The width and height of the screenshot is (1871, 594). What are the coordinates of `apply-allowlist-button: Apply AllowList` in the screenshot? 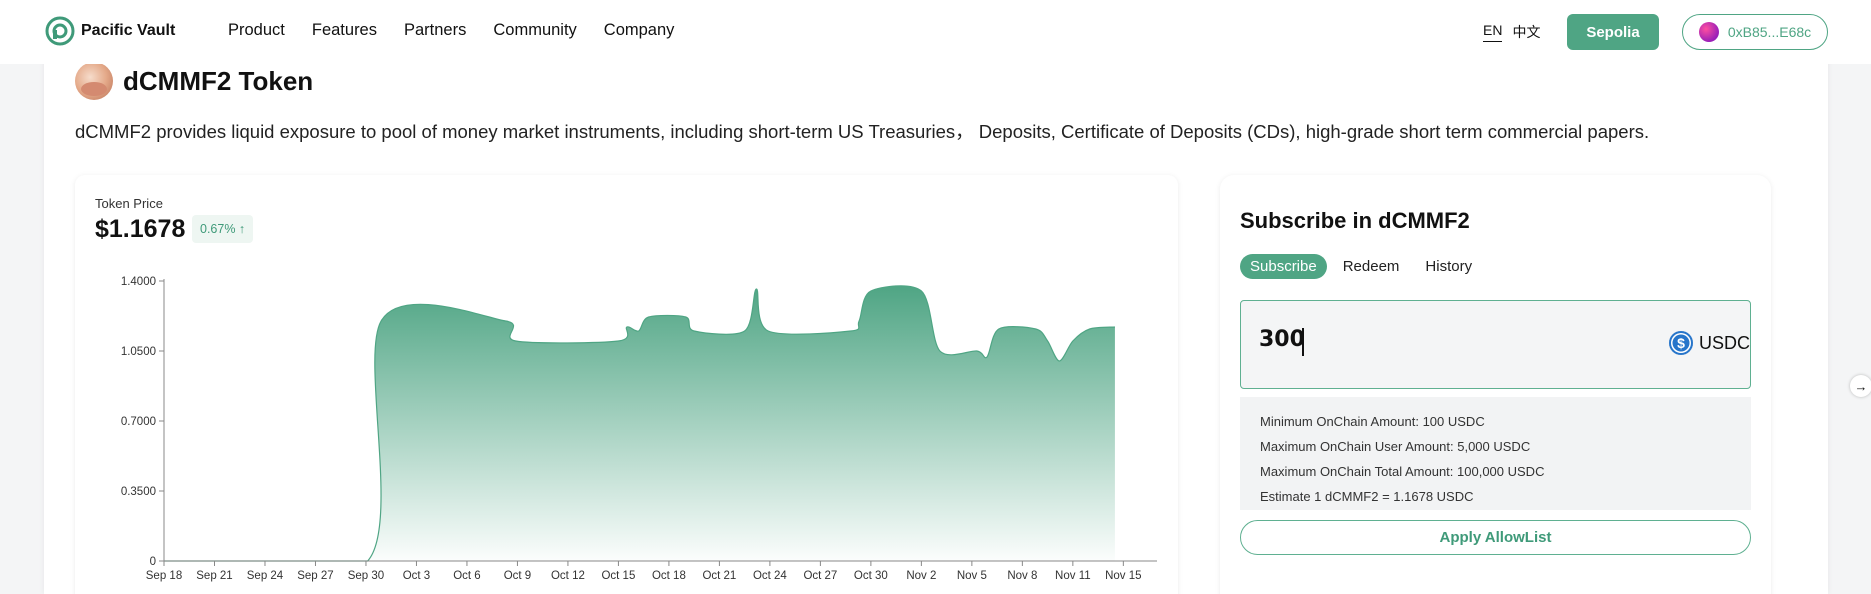 It's located at (1495, 537).